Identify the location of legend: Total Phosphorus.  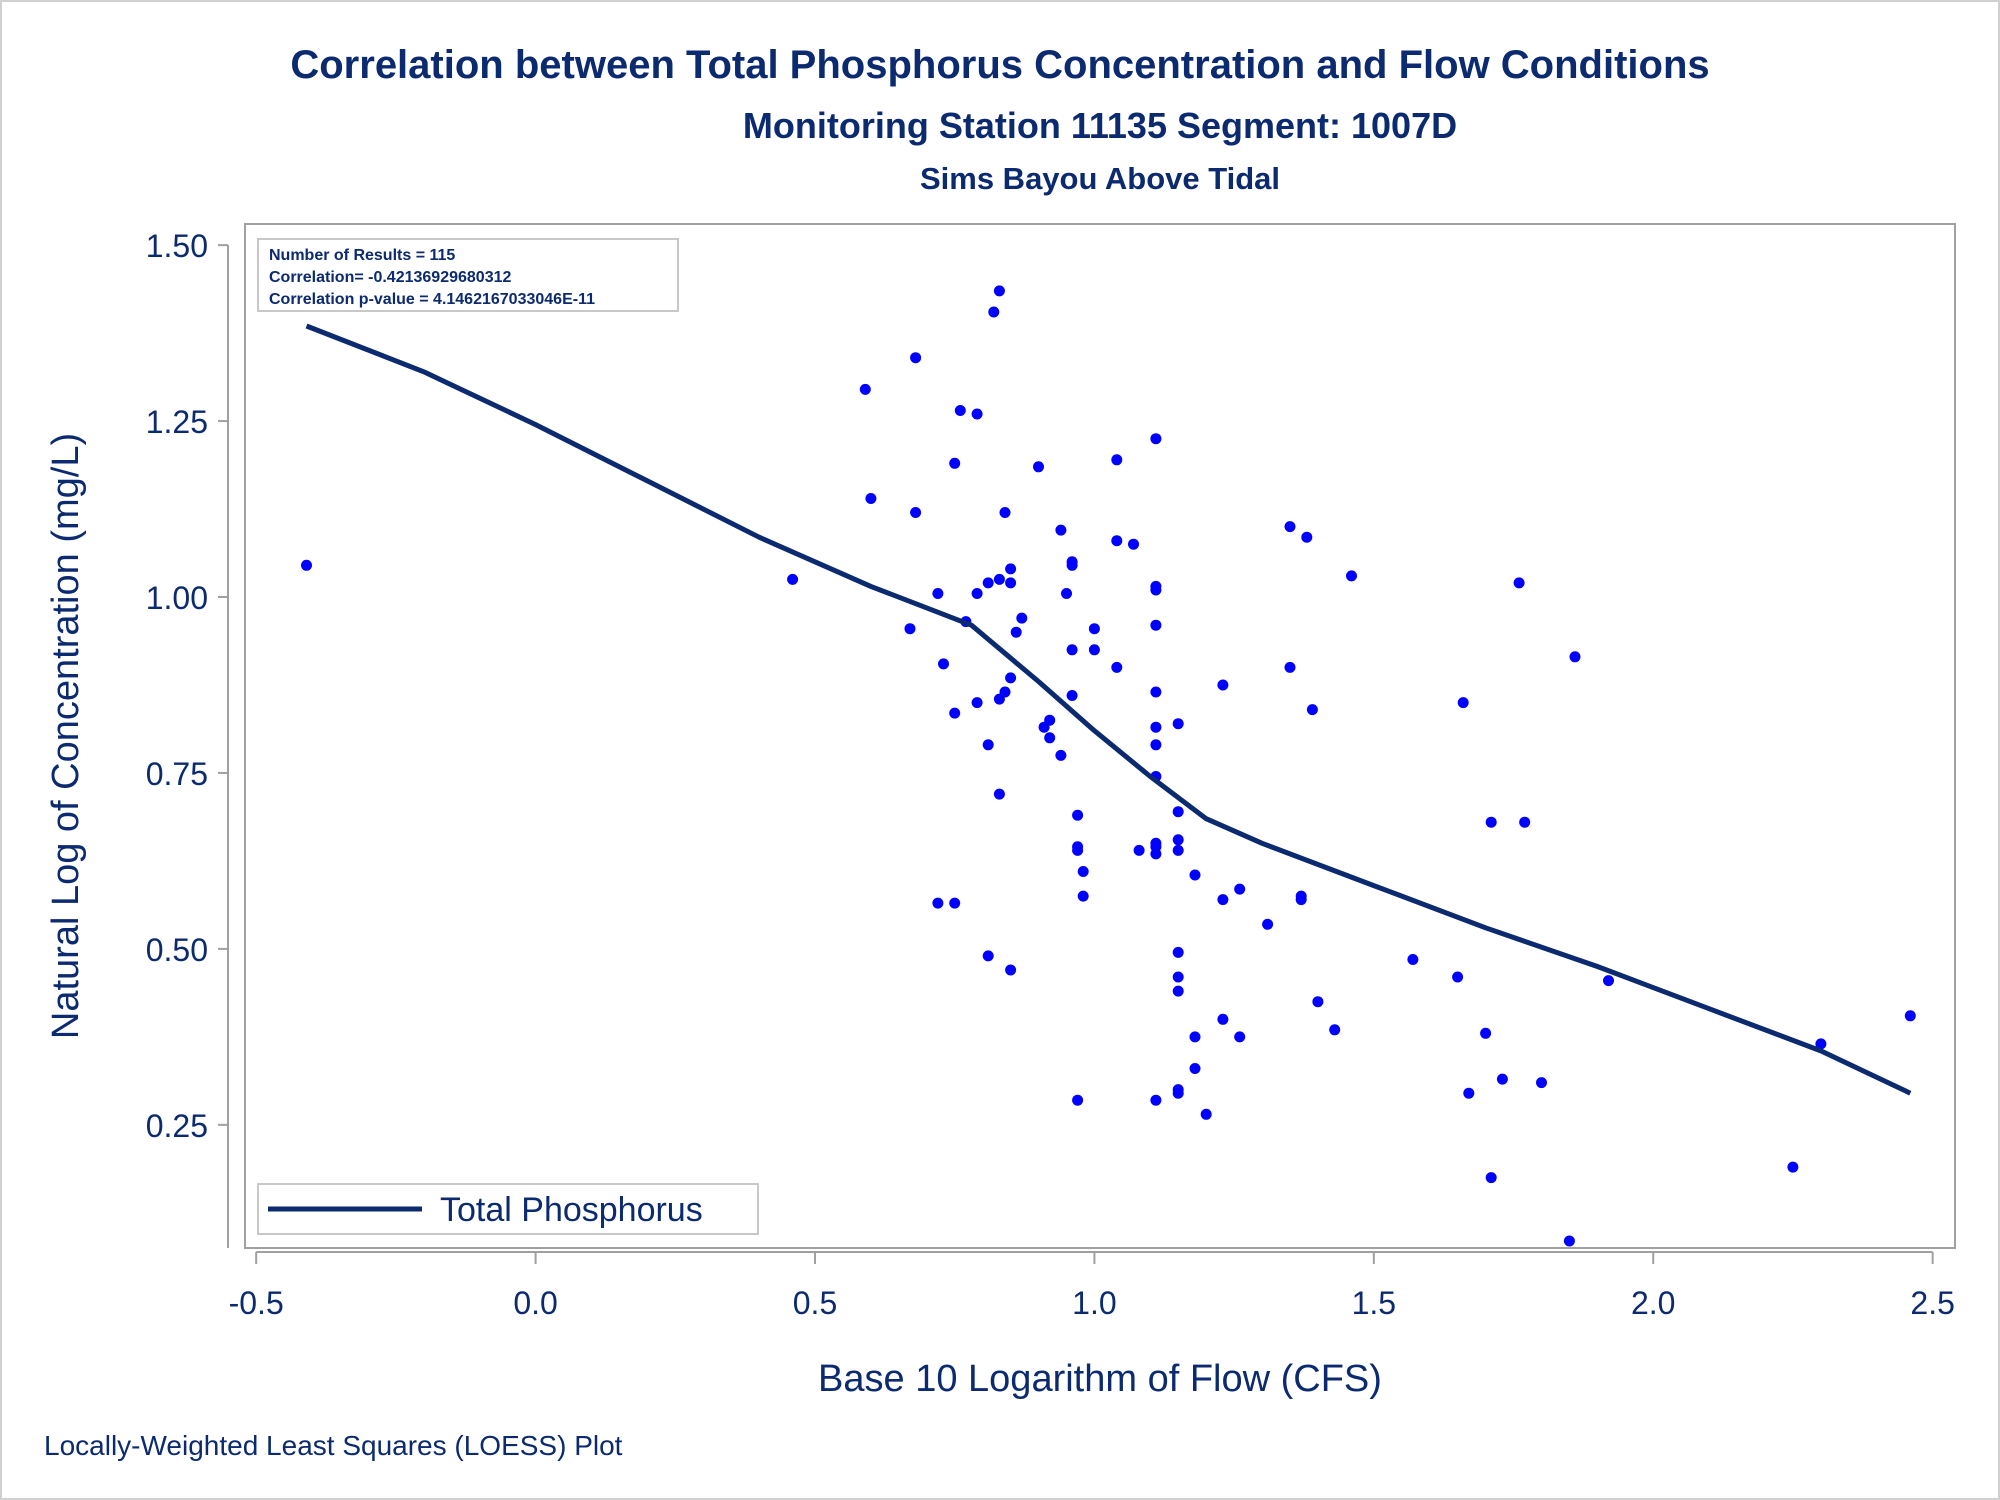
(508, 1209).